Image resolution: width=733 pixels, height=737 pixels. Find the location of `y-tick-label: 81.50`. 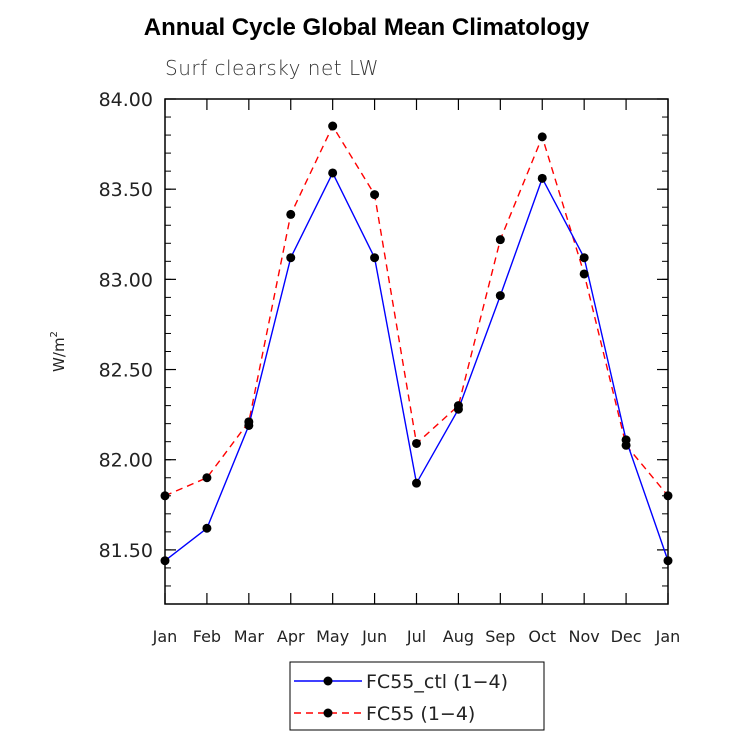

y-tick-label: 81.50 is located at coordinates (126, 551).